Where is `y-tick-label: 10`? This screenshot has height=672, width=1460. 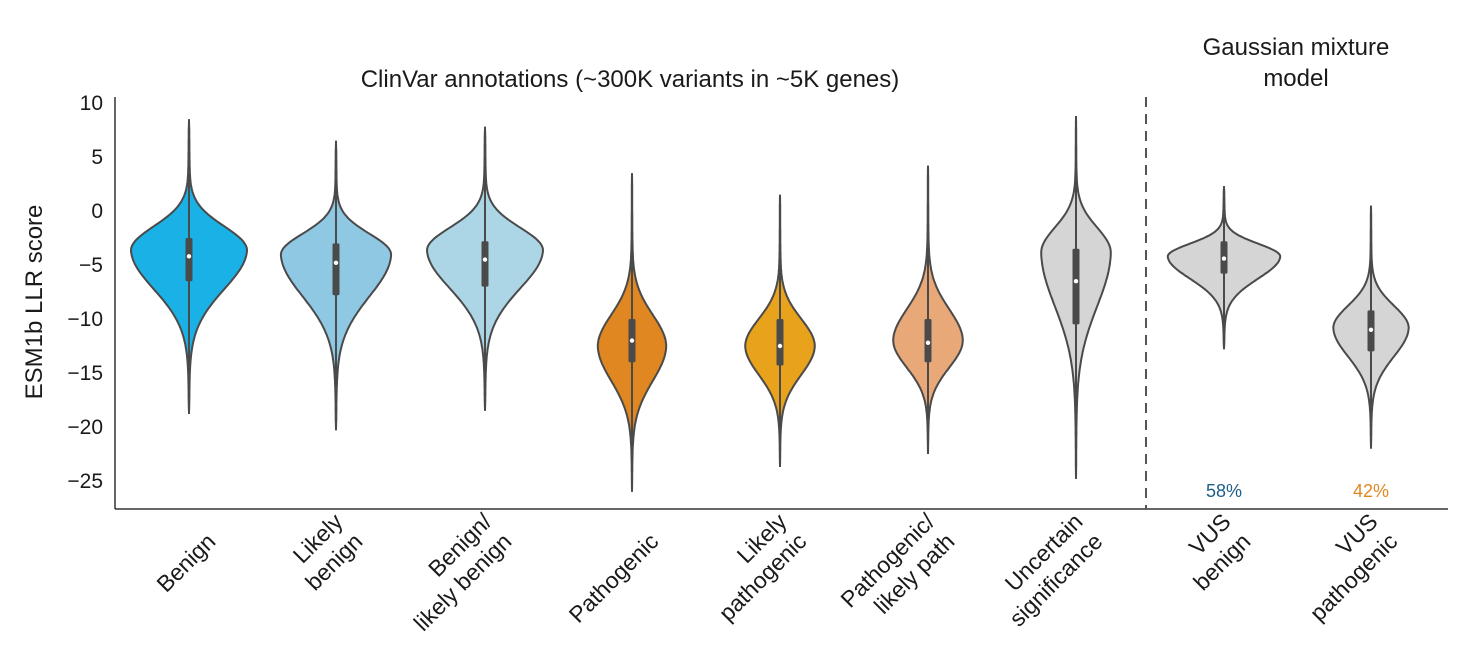
y-tick-label: 10 is located at coordinates (91, 103).